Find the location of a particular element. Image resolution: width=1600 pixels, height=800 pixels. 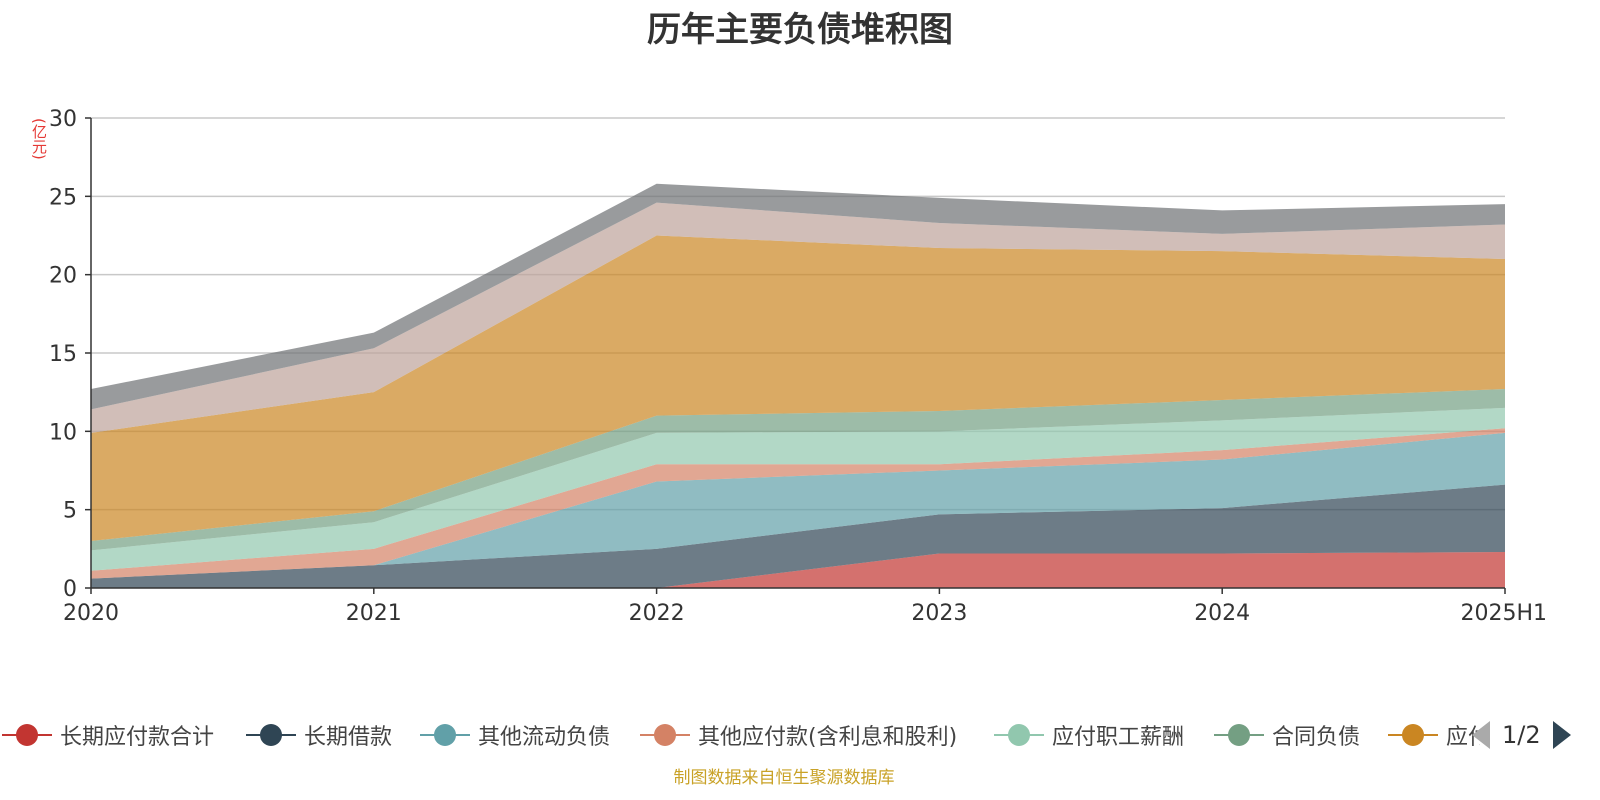

x-tick-label: 2020 is located at coordinates (91, 613).